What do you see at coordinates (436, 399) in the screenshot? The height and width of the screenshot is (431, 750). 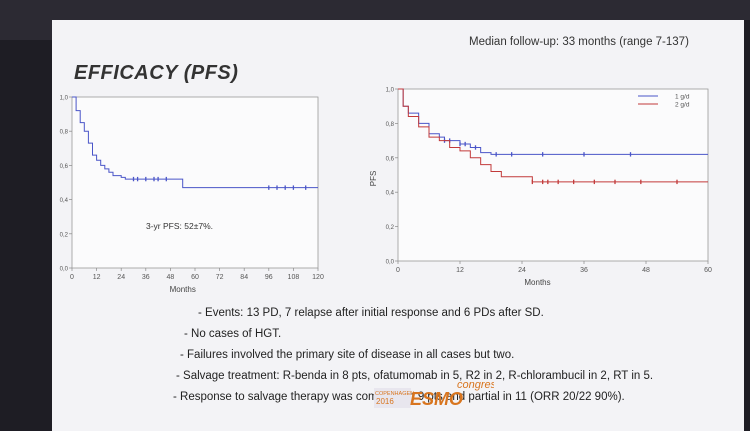 I see `logo-brand: ESMO` at bounding box center [436, 399].